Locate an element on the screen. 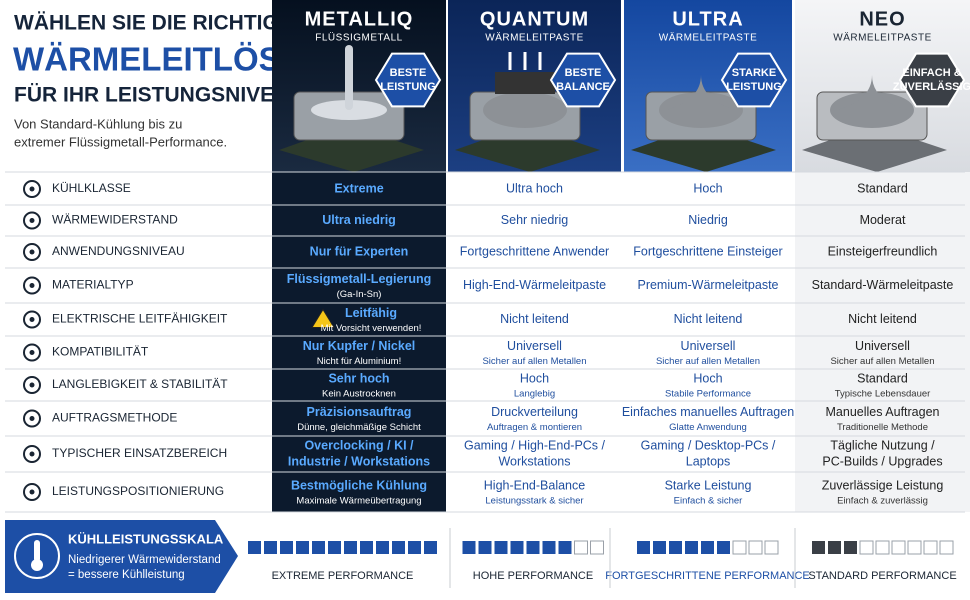 The image size is (970, 600). cell-sub: Einfach & zuverlässig is located at coordinates (882, 501).